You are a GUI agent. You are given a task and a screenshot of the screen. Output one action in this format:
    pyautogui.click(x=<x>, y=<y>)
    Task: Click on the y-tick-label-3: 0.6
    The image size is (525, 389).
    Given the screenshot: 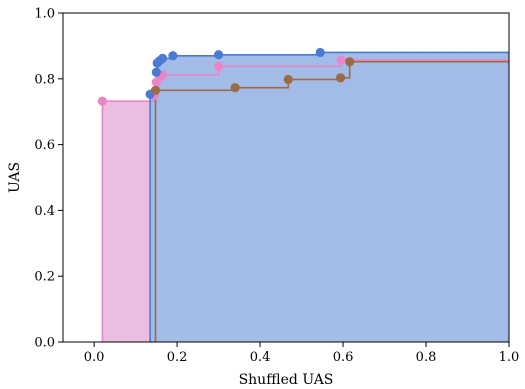 What is the action you would take?
    pyautogui.click(x=44, y=145)
    